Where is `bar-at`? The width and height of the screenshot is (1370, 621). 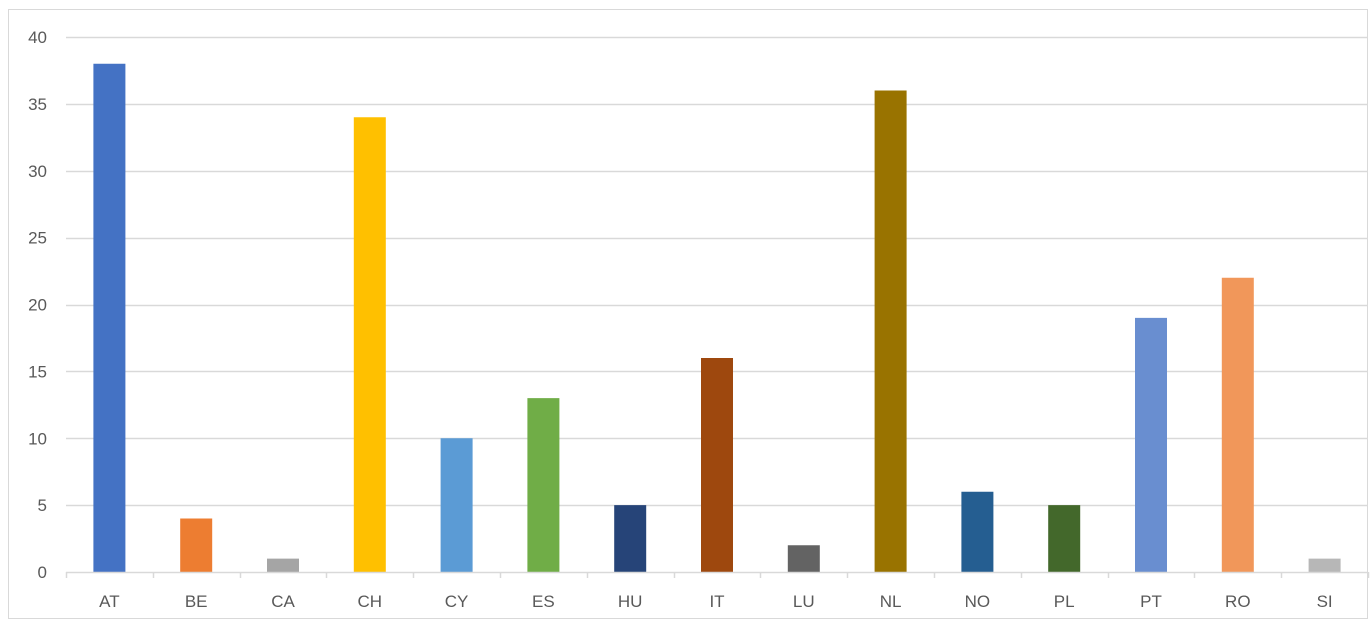 bar-at is located at coordinates (109, 317).